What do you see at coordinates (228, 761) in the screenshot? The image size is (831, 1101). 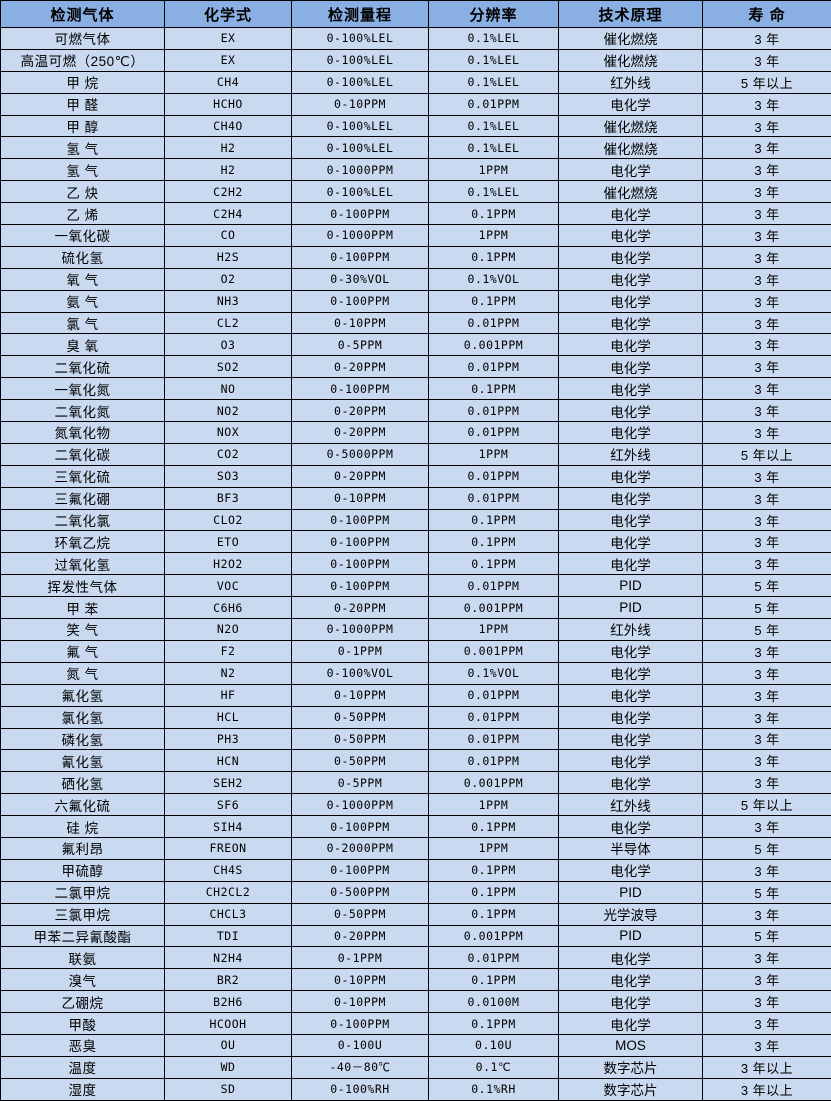 I see `cell-formula: HCN` at bounding box center [228, 761].